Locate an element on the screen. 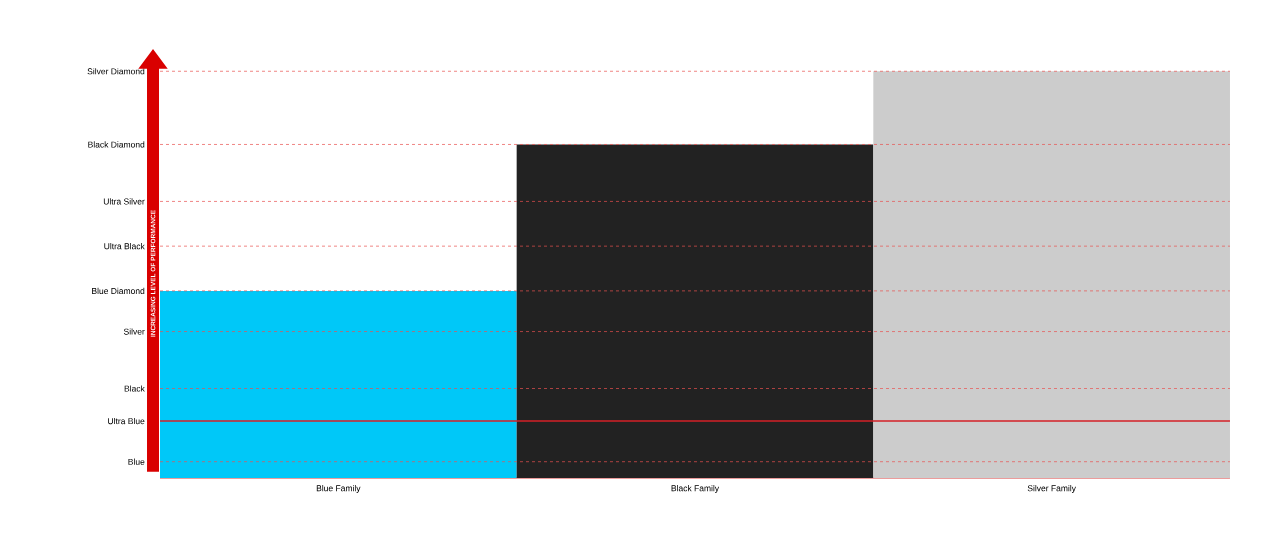 This screenshot has width=1278, height=553. ref-line-label: Silver is located at coordinates (134, 331).